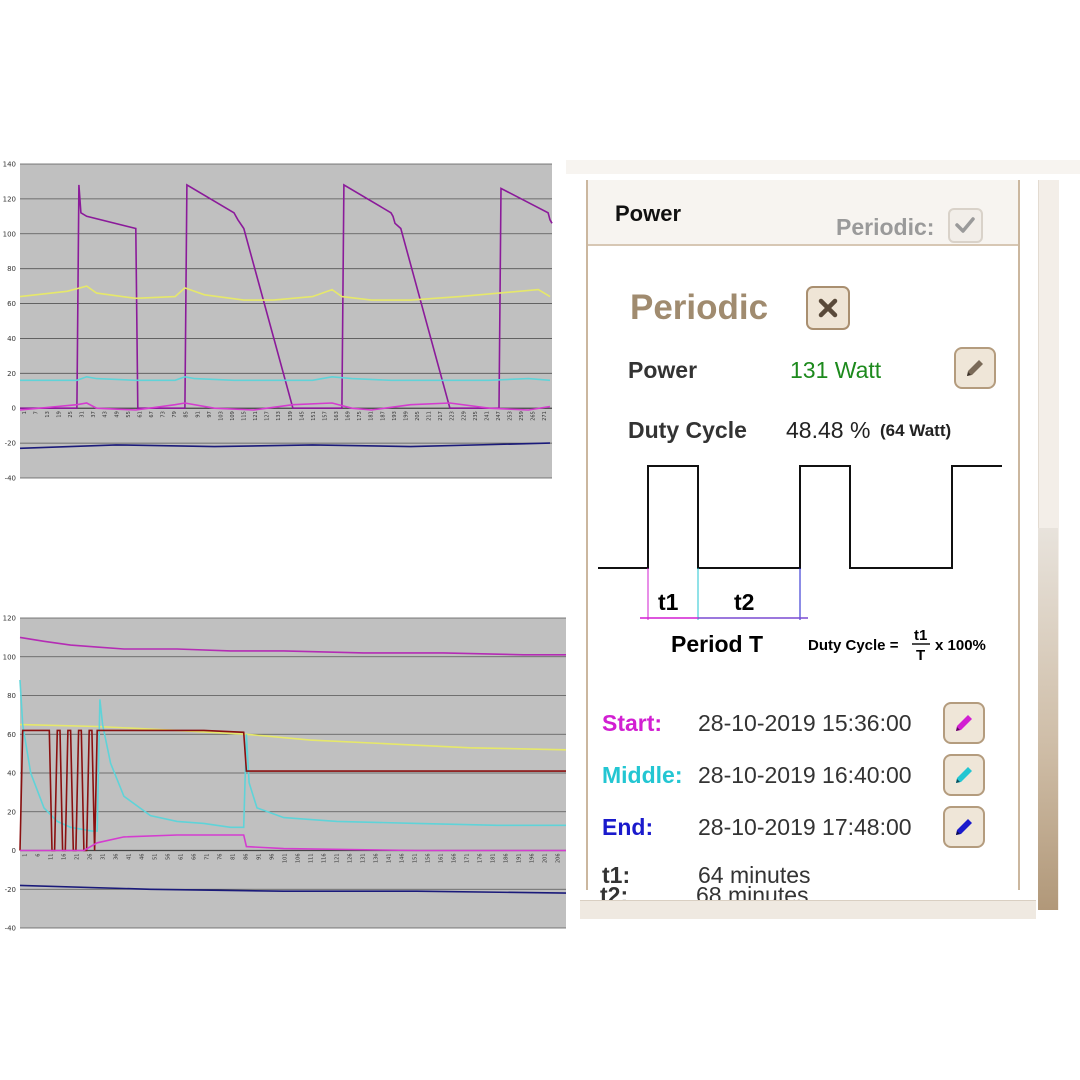 This screenshot has height=1080, width=1080. Describe the element at coordinates (106, 414) in the screenshot. I see `x-tick-label: 43` at that location.